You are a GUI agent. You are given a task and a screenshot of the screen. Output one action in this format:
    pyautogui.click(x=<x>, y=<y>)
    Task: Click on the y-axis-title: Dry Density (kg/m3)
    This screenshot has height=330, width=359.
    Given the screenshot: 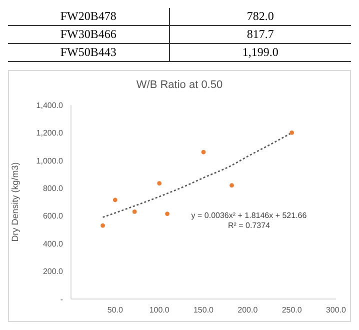 What is the action you would take?
    pyautogui.click(x=15, y=202)
    